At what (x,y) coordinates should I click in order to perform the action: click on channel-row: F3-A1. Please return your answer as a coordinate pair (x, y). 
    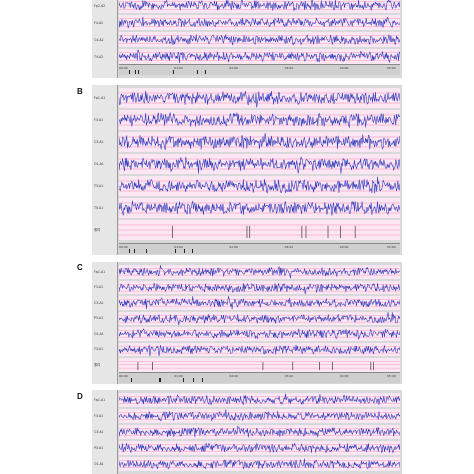
    Looking at the image, I should click on (247, 416).